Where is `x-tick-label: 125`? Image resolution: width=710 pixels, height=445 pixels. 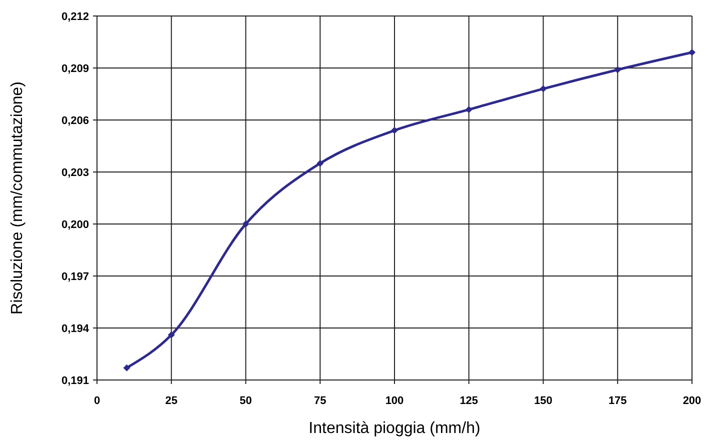
x-tick-label: 125 is located at coordinates (469, 401).